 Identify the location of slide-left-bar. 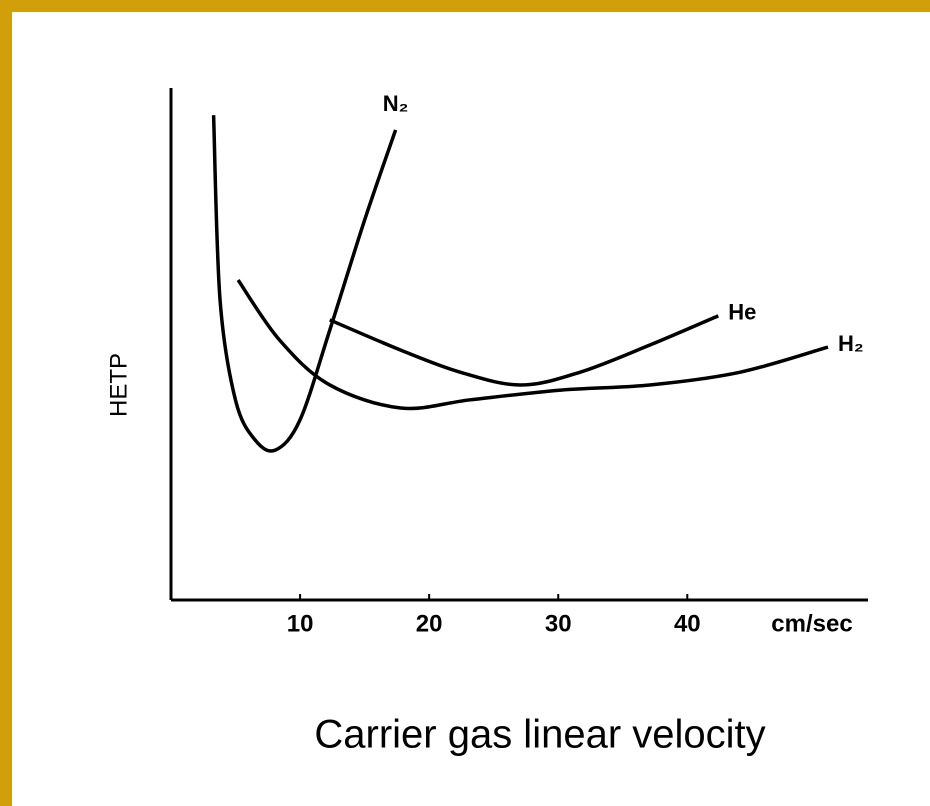
(6, 403).